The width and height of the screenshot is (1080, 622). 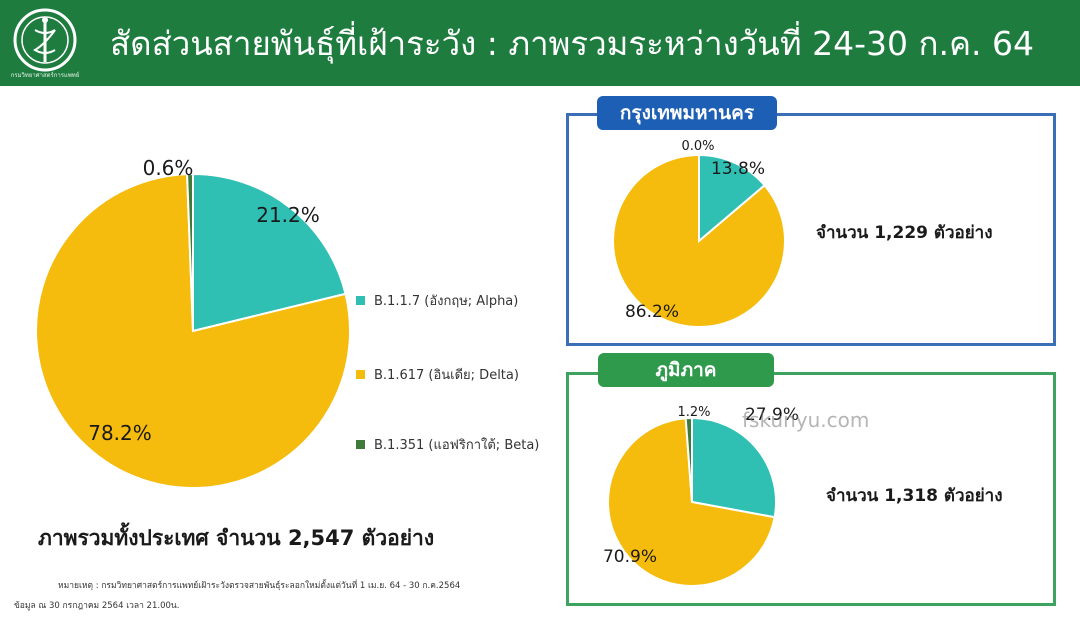 I want to click on legend-label-delta: B.1.617 (อินเดีย; Delta), so click(x=446, y=375).